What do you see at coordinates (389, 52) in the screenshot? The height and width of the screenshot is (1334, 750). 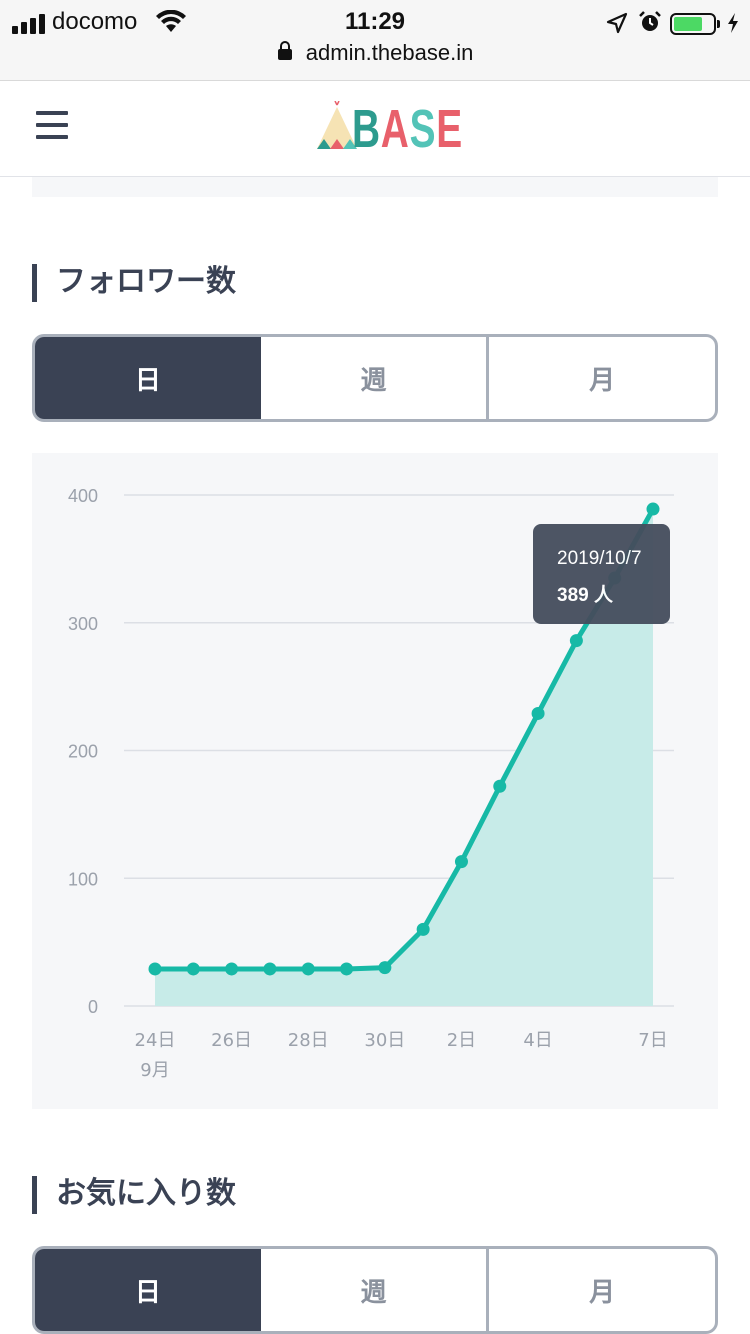 I see `address-bar-url: admin.thebase.in` at bounding box center [389, 52].